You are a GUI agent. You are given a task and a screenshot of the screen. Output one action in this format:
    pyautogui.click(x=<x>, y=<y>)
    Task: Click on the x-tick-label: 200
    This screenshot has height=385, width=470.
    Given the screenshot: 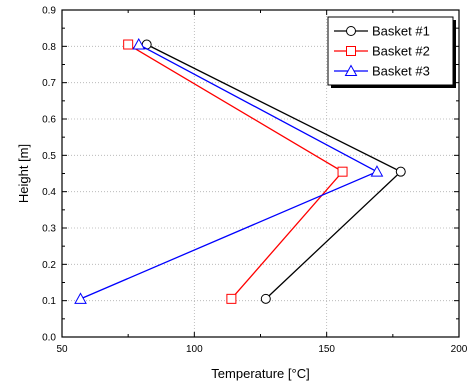 What is the action you would take?
    pyautogui.click(x=459, y=349)
    